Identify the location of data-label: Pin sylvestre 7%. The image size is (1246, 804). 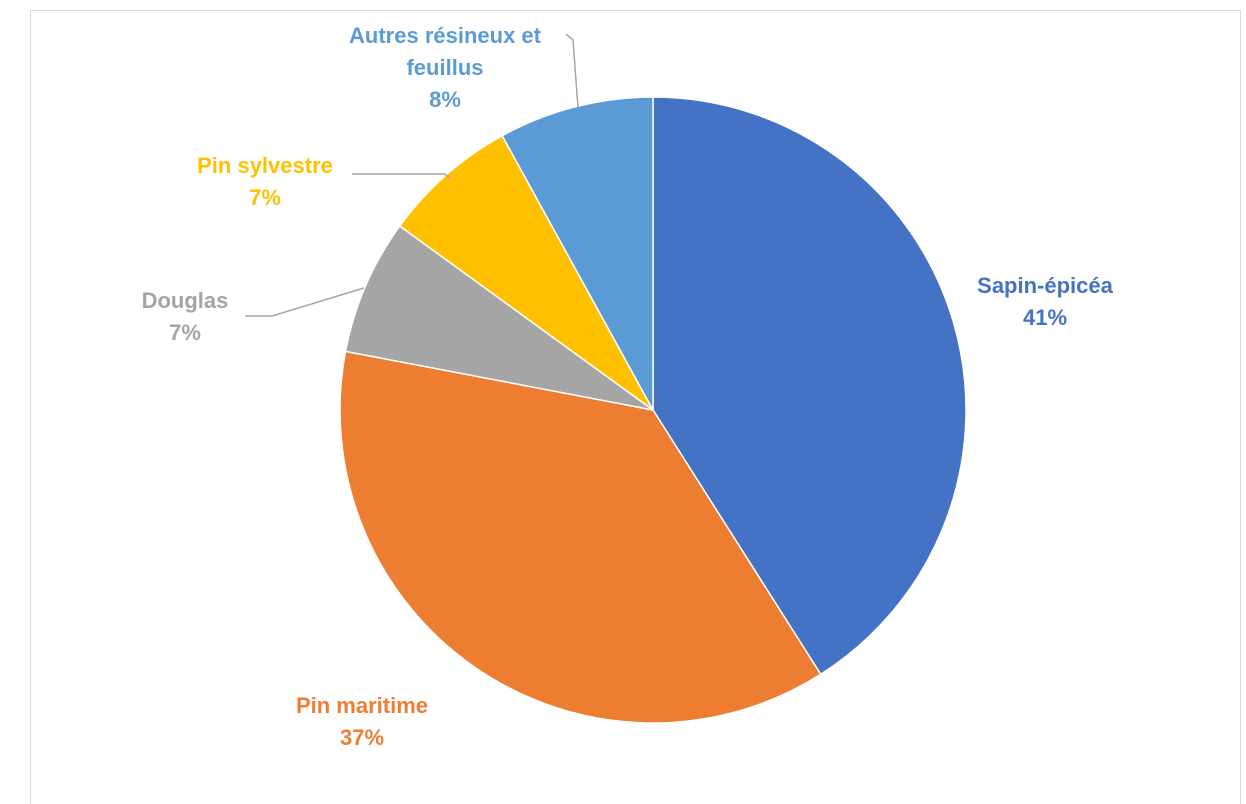
(265, 182).